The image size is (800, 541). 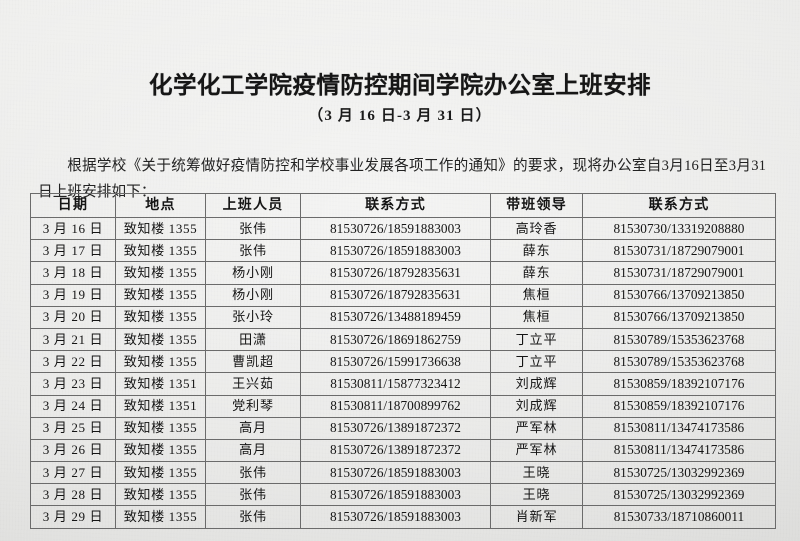 I want to click on cell-date: 3 月 27 日, so click(x=73, y=473).